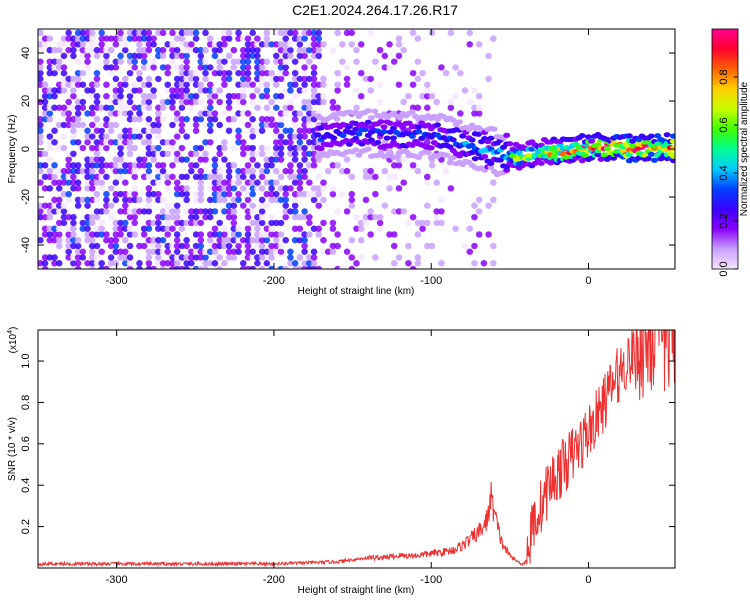 The image size is (750, 600). Describe the element at coordinates (117, 281) in the screenshot. I see `spectrogram-x-tick-label: -300` at that location.